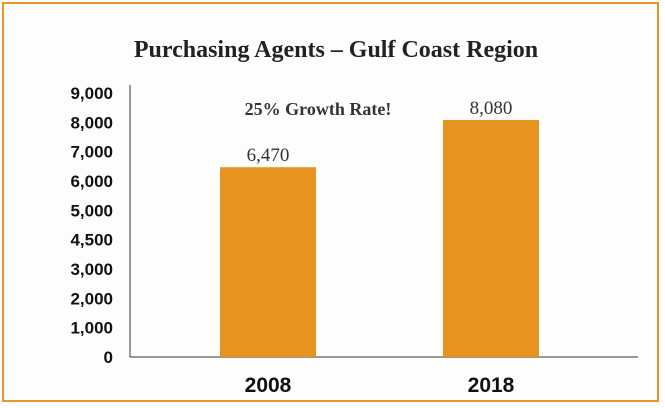 Image resolution: width=665 pixels, height=408 pixels. Describe the element at coordinates (380, 385) in the screenshot. I see `x-tick-labels: 2008 2018` at that location.